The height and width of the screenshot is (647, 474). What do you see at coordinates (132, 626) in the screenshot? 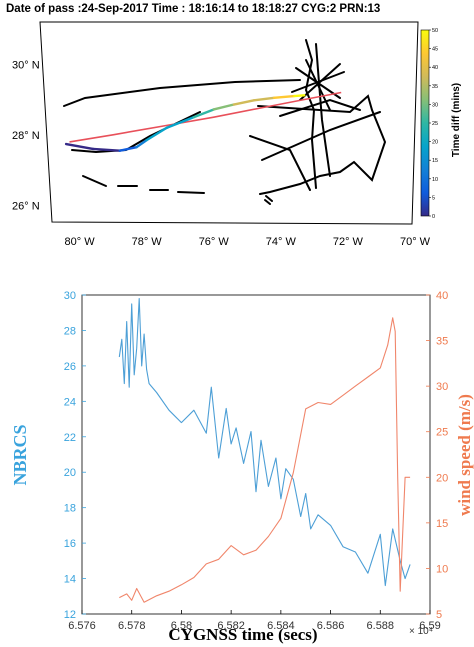
I see `x-tick-label: 6.578` at bounding box center [132, 626].